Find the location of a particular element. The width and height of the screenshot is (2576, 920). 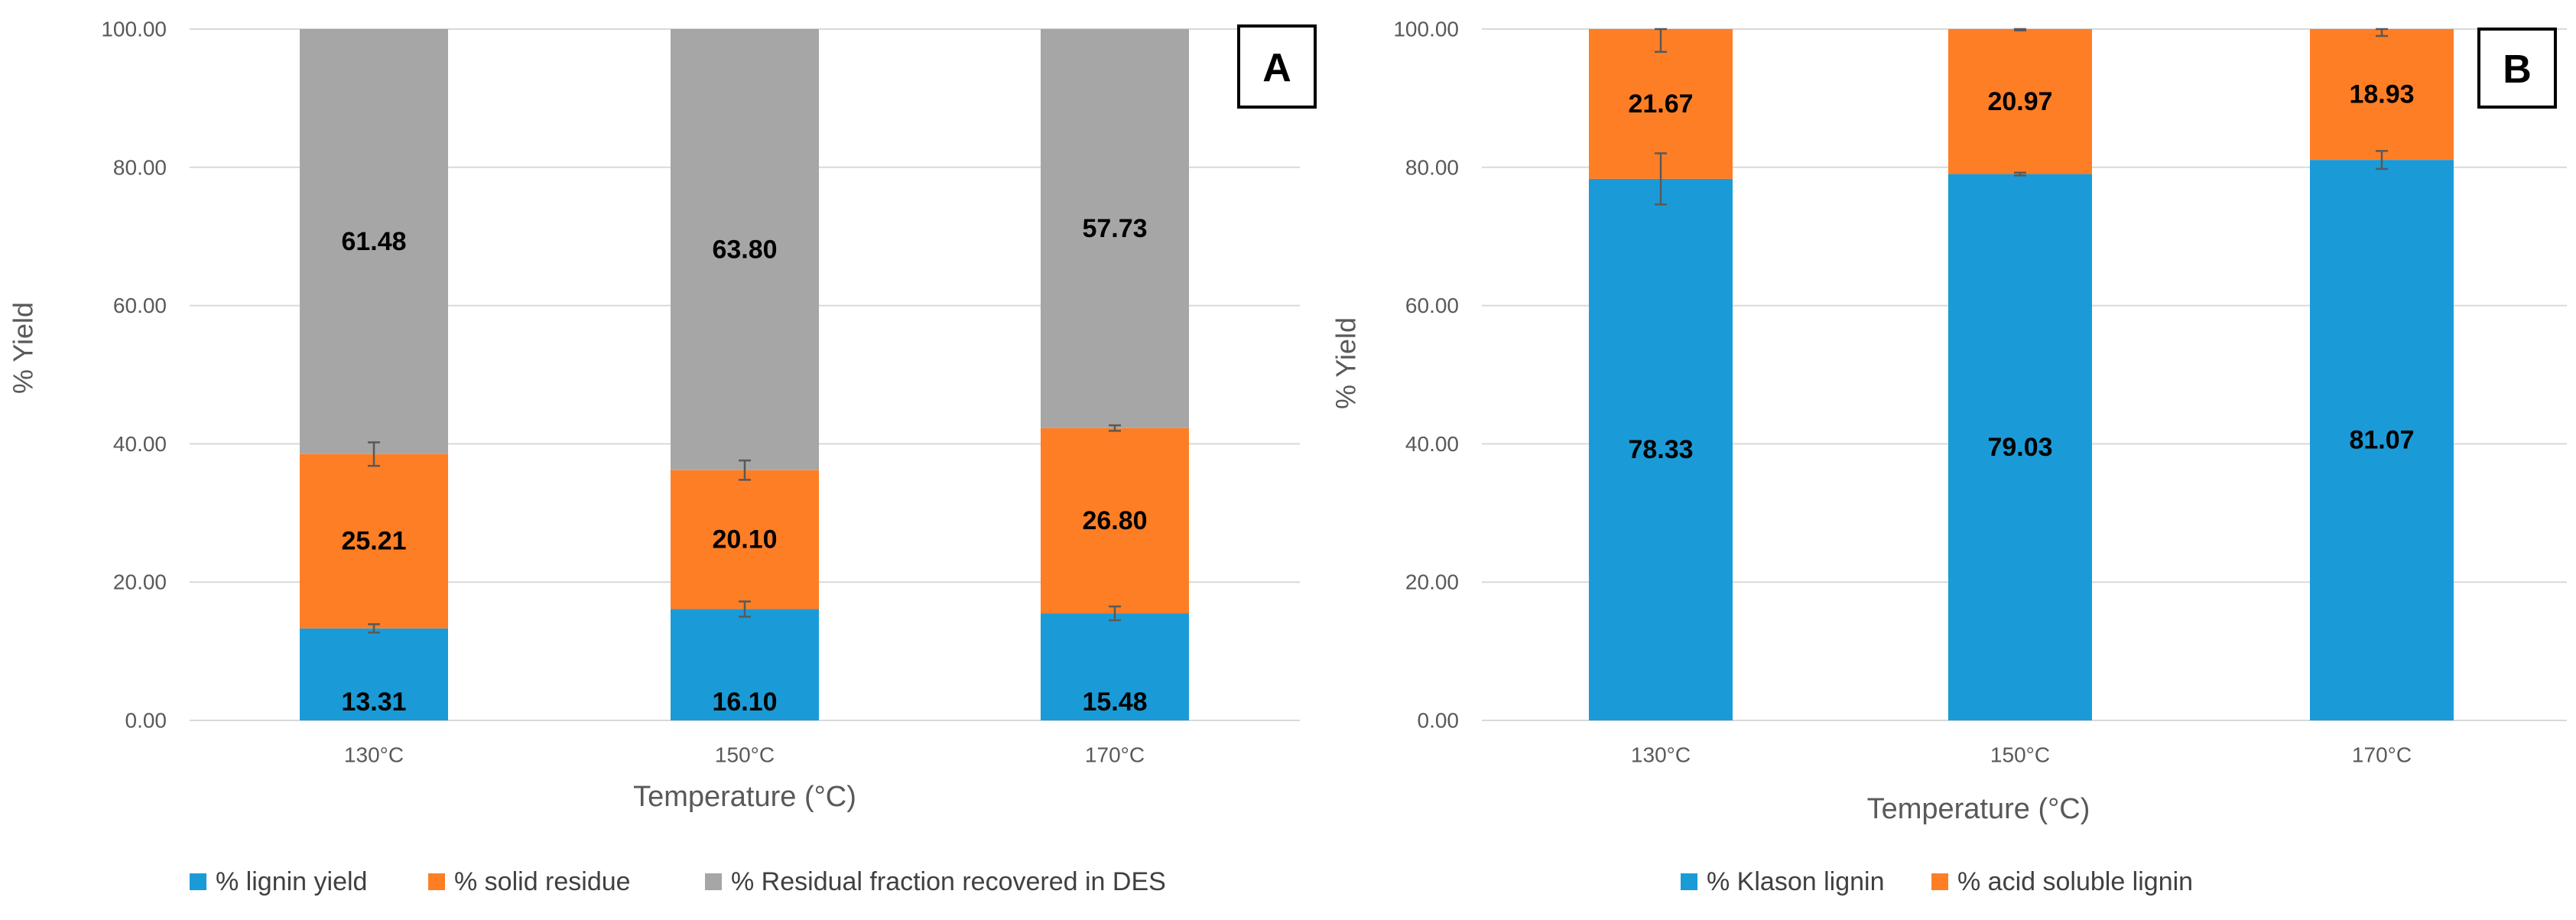

legend-label: % solid residue is located at coordinates (543, 882).